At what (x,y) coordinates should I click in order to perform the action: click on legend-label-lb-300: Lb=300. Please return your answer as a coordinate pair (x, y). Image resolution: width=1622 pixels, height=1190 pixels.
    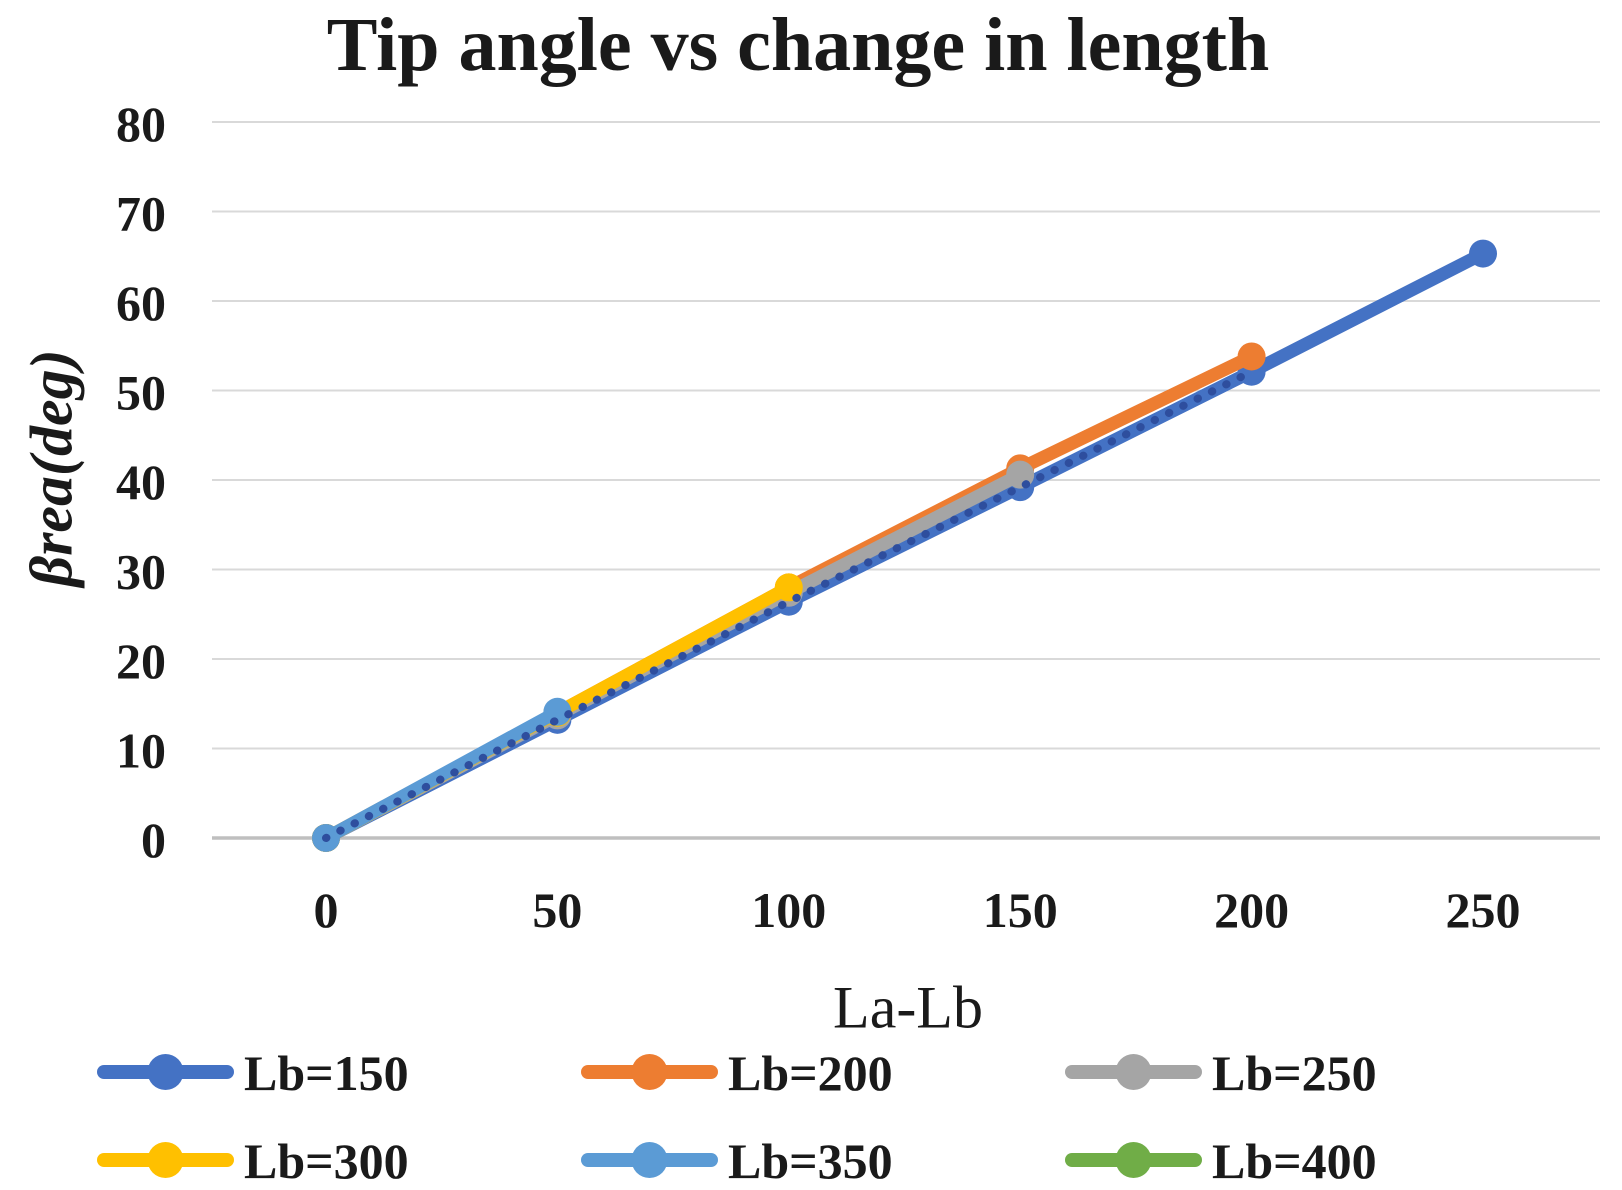
    Looking at the image, I should click on (326, 1161).